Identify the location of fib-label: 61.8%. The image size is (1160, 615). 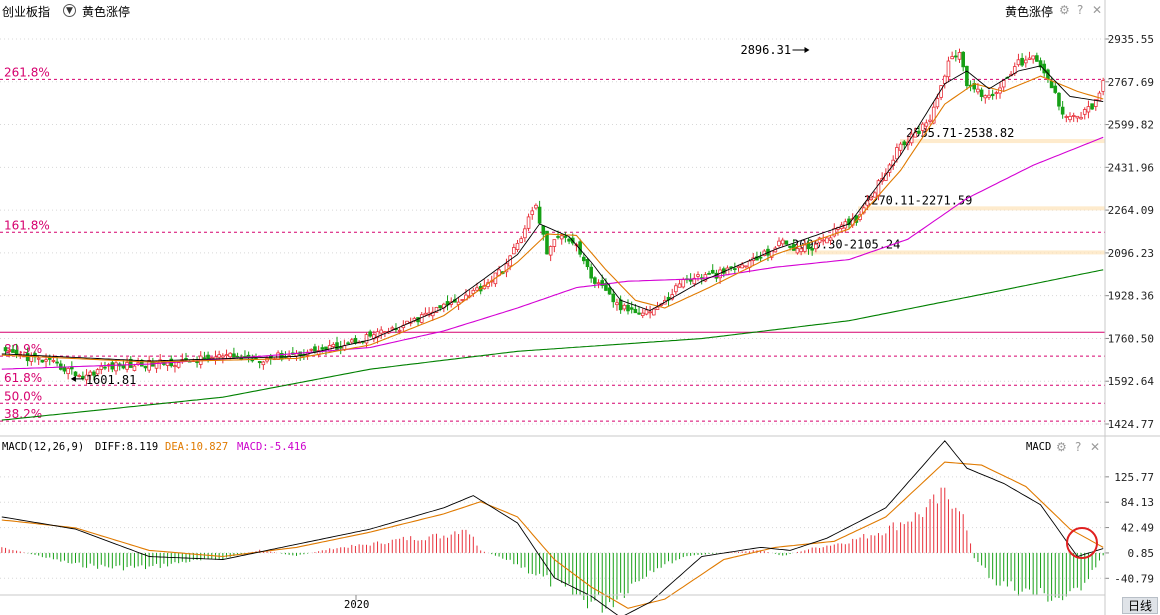
(23, 378).